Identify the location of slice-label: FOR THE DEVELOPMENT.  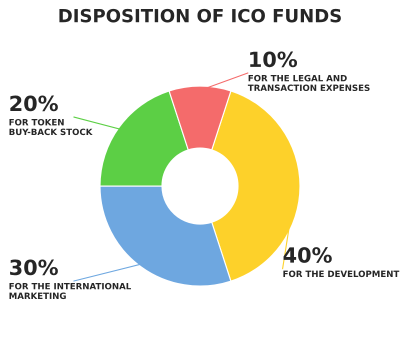
(341, 274).